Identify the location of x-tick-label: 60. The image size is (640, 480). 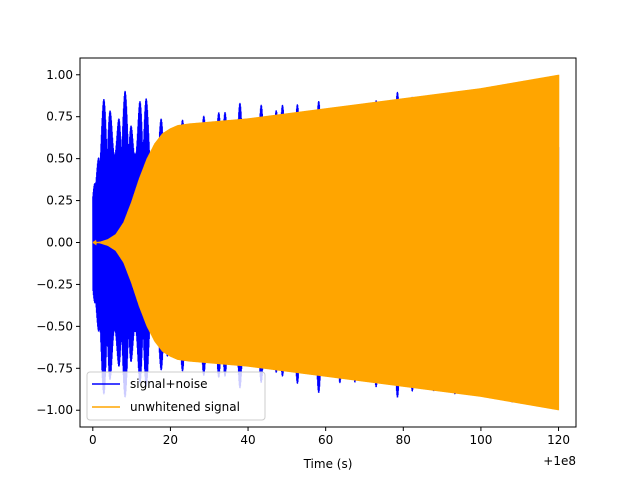
(325, 440).